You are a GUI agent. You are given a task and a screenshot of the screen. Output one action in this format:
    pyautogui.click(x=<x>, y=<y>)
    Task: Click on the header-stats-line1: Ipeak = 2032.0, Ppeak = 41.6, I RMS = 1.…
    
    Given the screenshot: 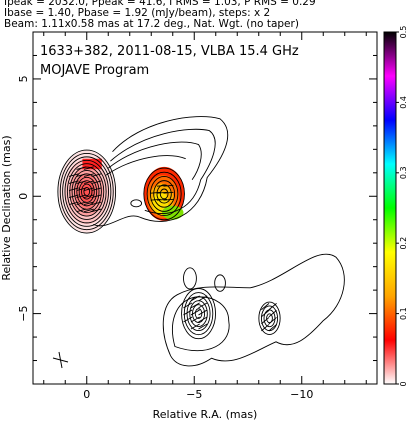 What is the action you would take?
    pyautogui.click(x=160, y=4)
    